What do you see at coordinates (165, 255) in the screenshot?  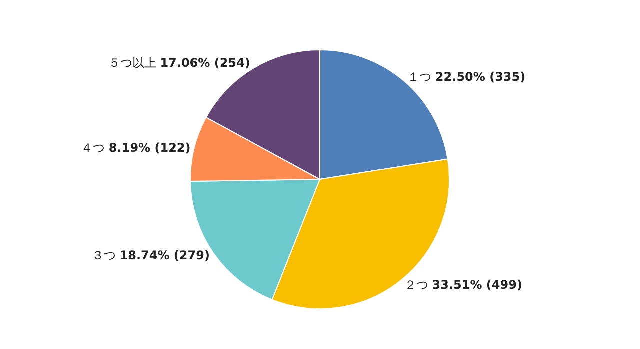 I see `data-label: 18.74% (279)` at bounding box center [165, 255].